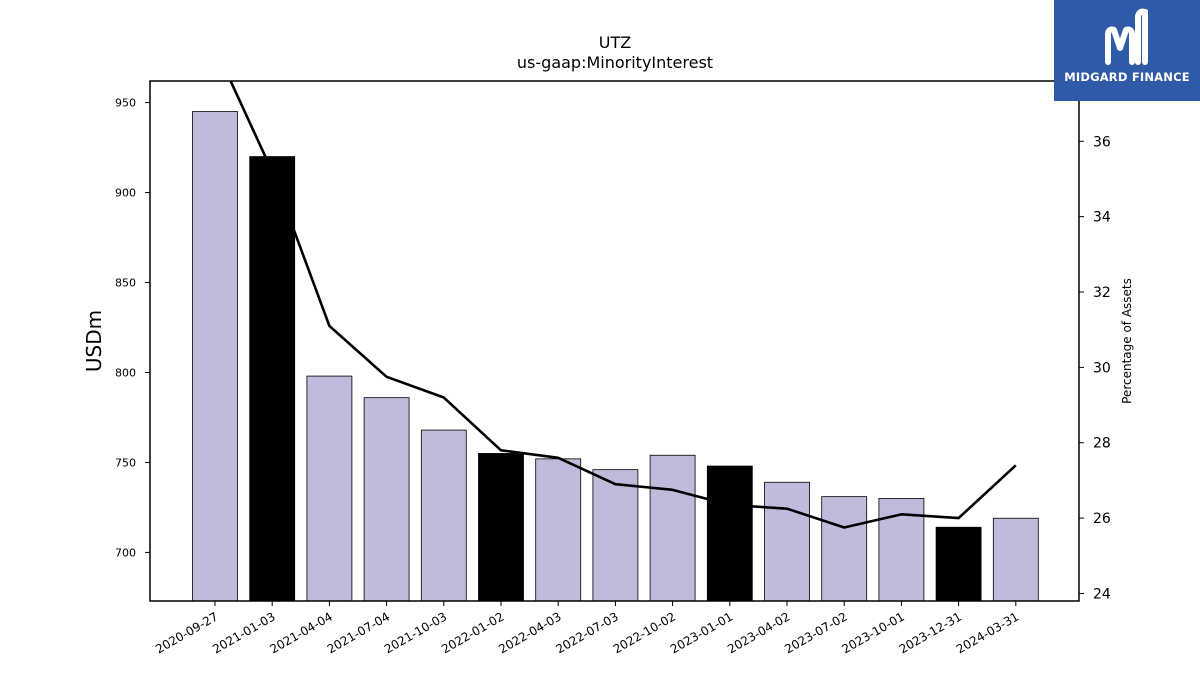 Image resolution: width=1200 pixels, height=675 pixels. What do you see at coordinates (1102, 218) in the screenshot?
I see `right-tick-label: 34` at bounding box center [1102, 218].